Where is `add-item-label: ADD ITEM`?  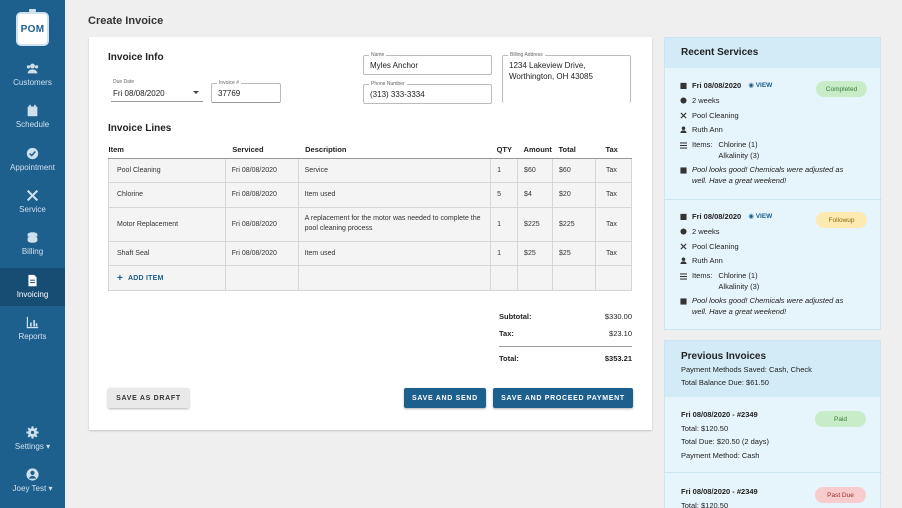
add-item-label: ADD ITEM is located at coordinates (146, 278).